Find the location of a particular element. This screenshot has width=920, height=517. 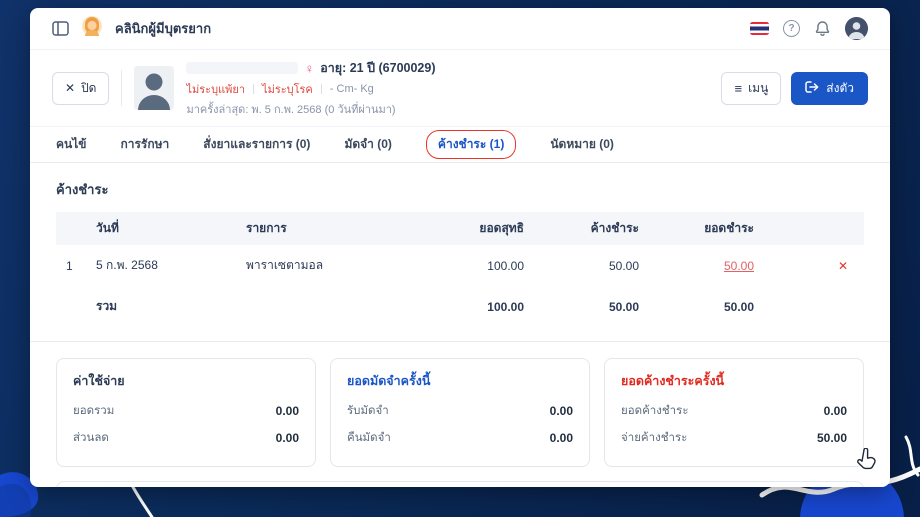

card-title: ค่าใช้จ่าย is located at coordinates (99, 381).